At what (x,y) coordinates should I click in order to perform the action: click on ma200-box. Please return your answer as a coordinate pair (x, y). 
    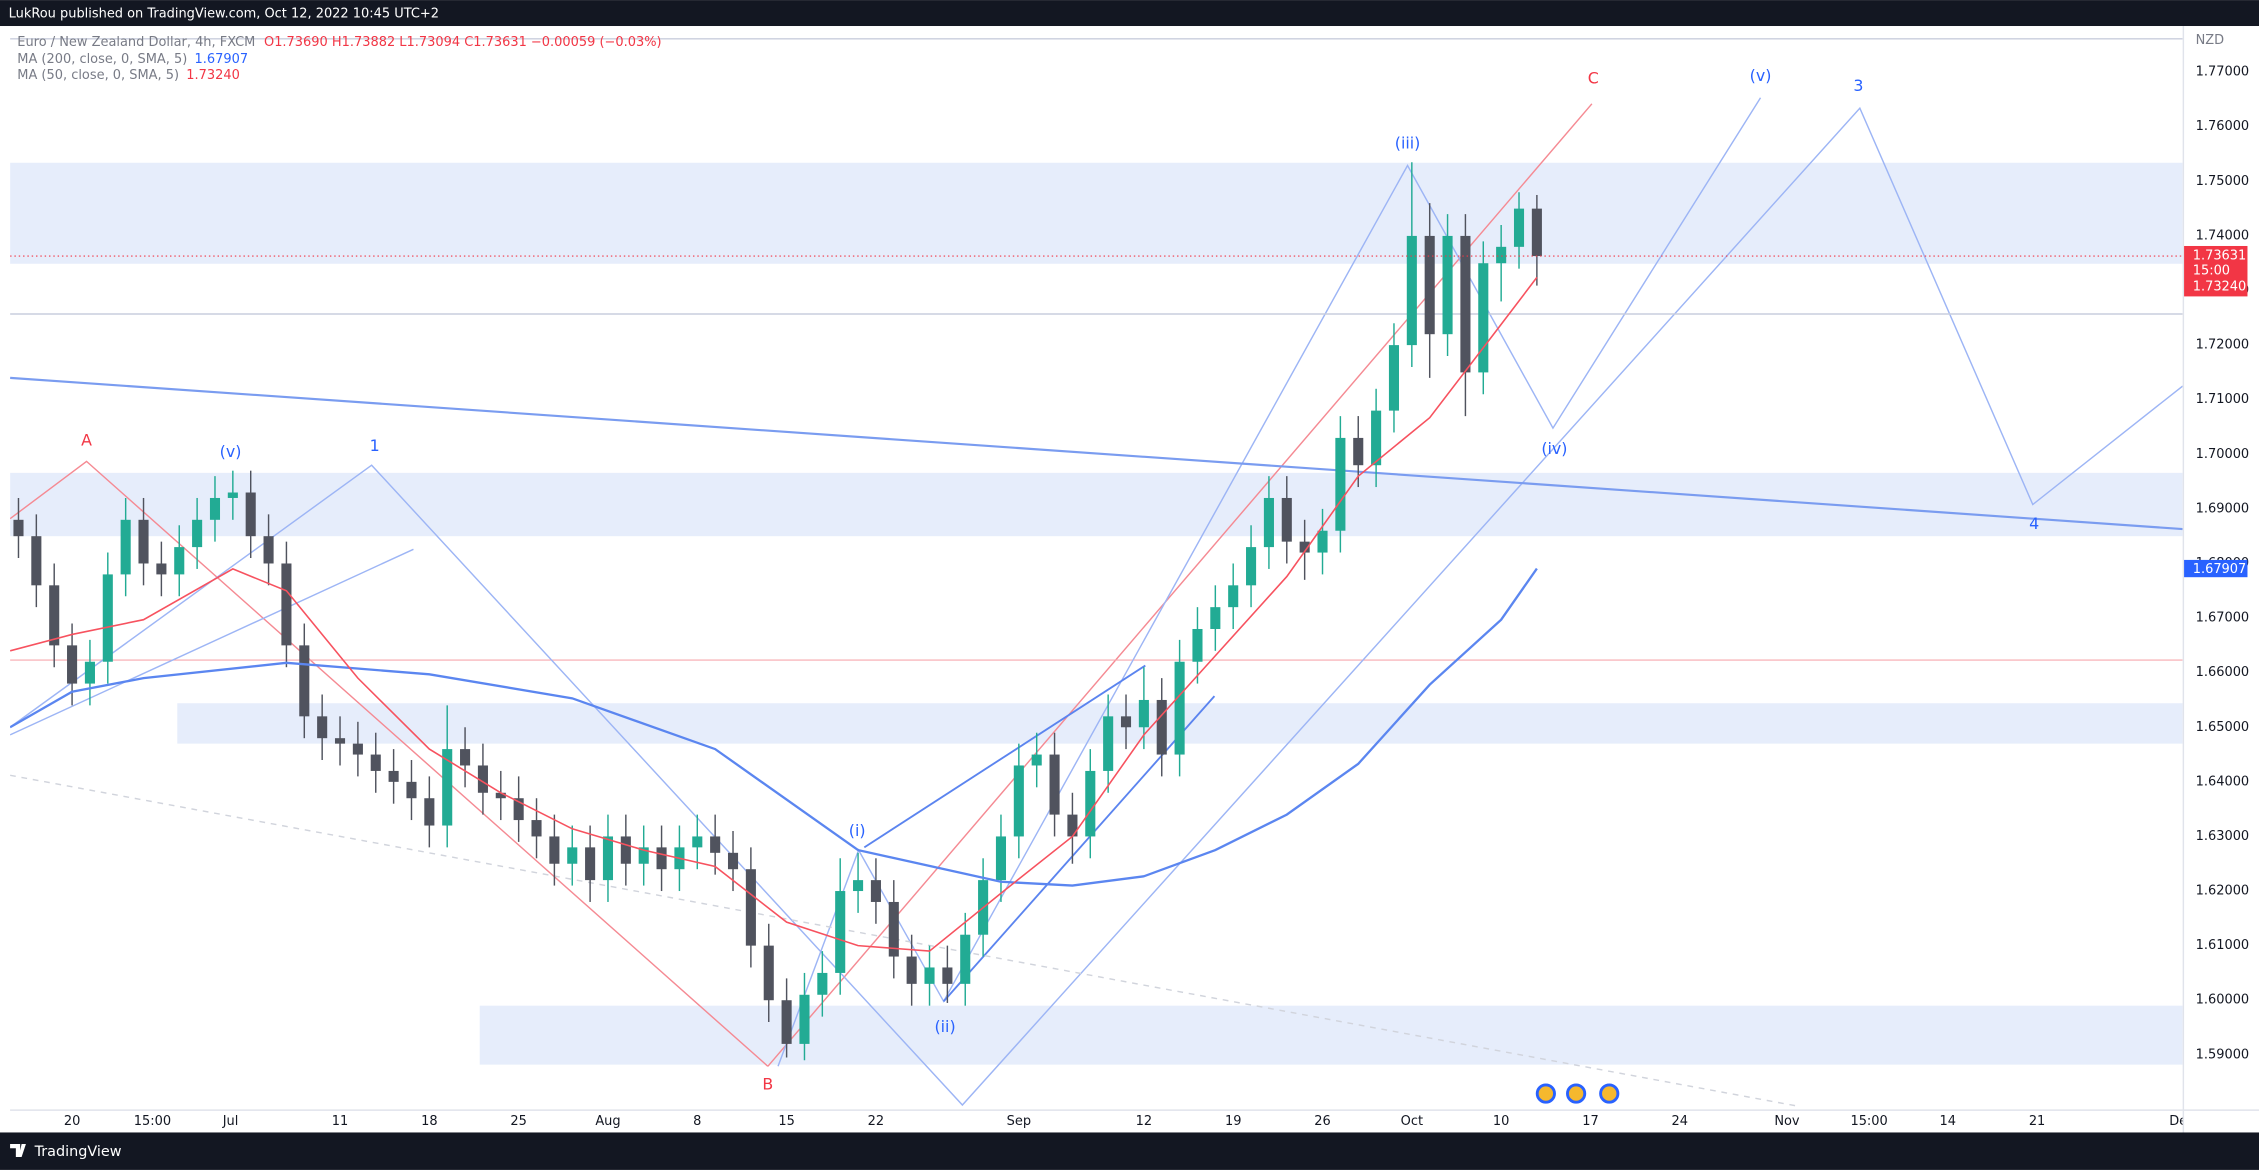
    Looking at the image, I should click on (2216, 568).